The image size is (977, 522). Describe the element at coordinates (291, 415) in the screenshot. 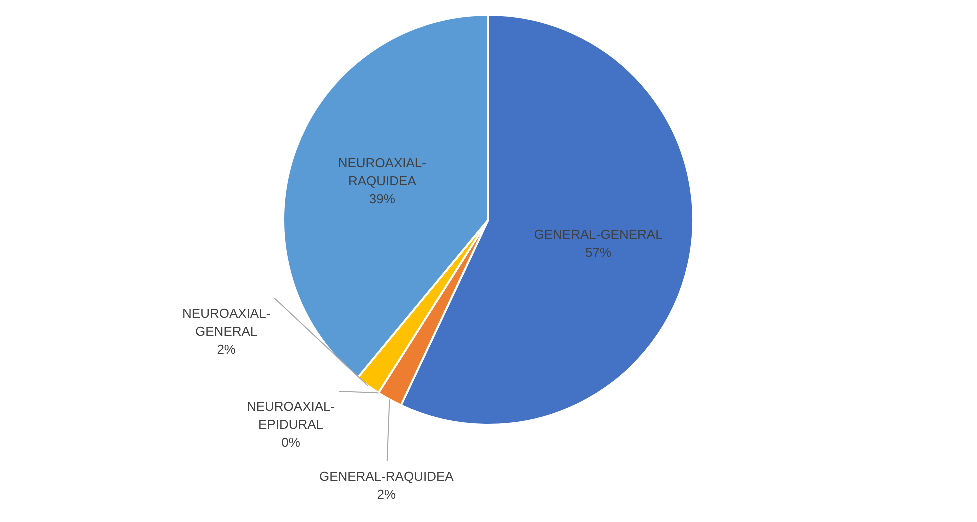

I see `category-label: NEUROAXIAL-EPIDURAL` at that location.